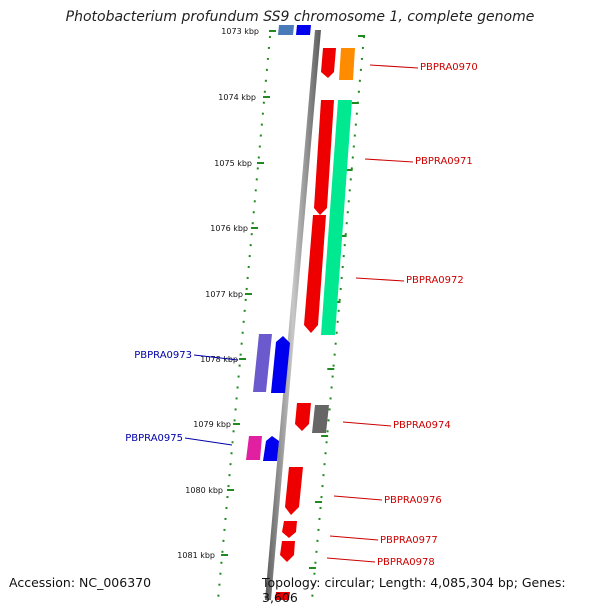  What do you see at coordinates (293, 315) in the screenshot?
I see `chromosome-backbone` at bounding box center [293, 315].